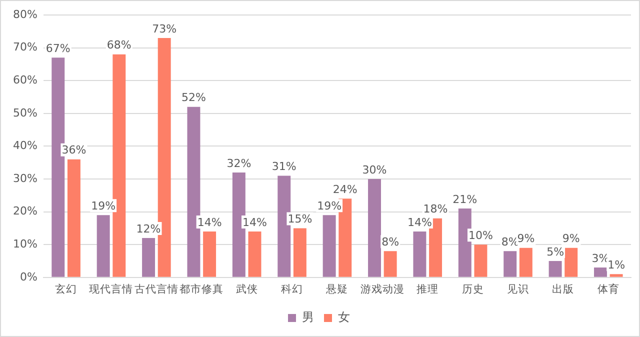  I want to click on data-label: 5%, so click(555, 251).